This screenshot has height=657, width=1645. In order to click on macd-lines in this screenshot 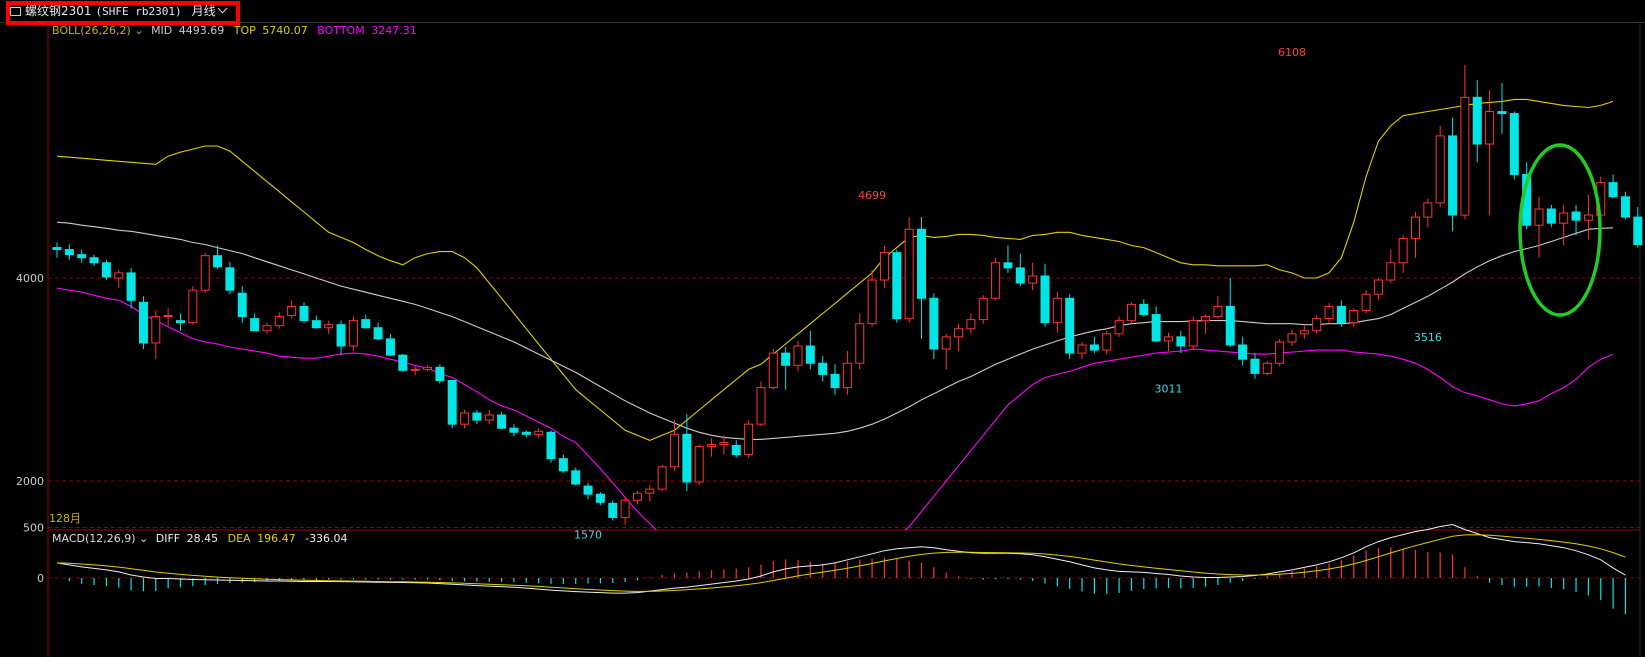, I will do `click(841, 558)`.